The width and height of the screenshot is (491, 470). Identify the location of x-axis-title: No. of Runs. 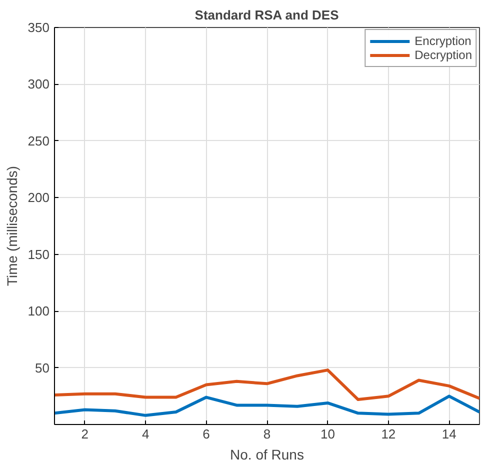
(267, 454).